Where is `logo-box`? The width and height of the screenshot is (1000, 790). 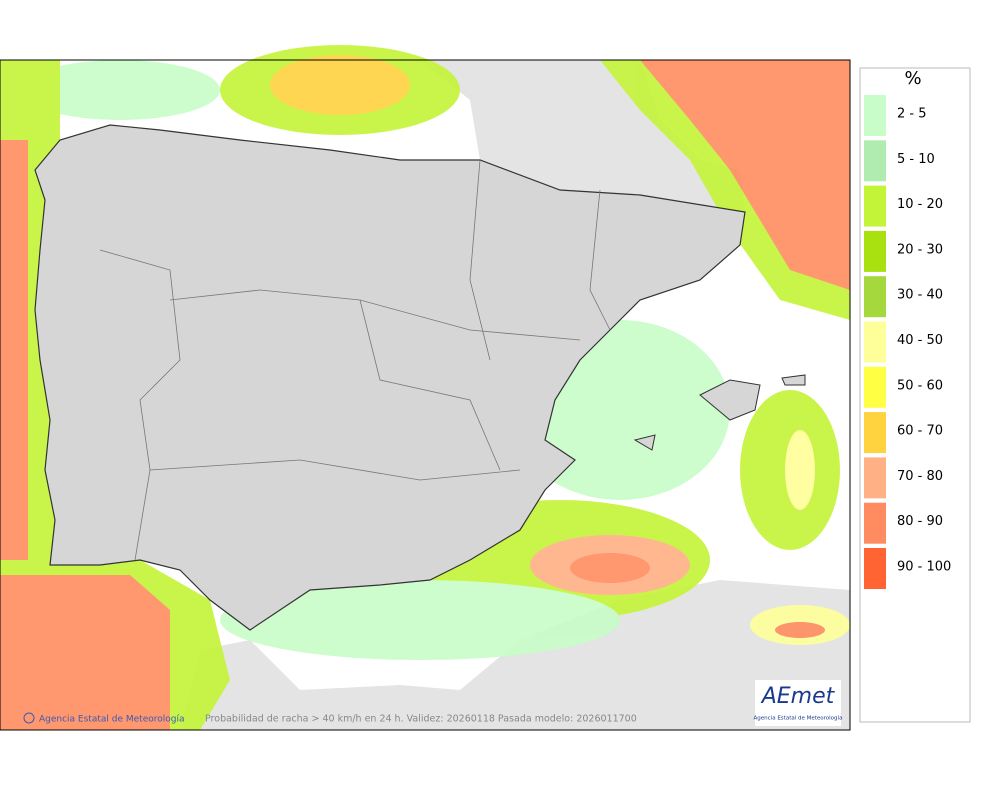 logo-box is located at coordinates (798, 703).